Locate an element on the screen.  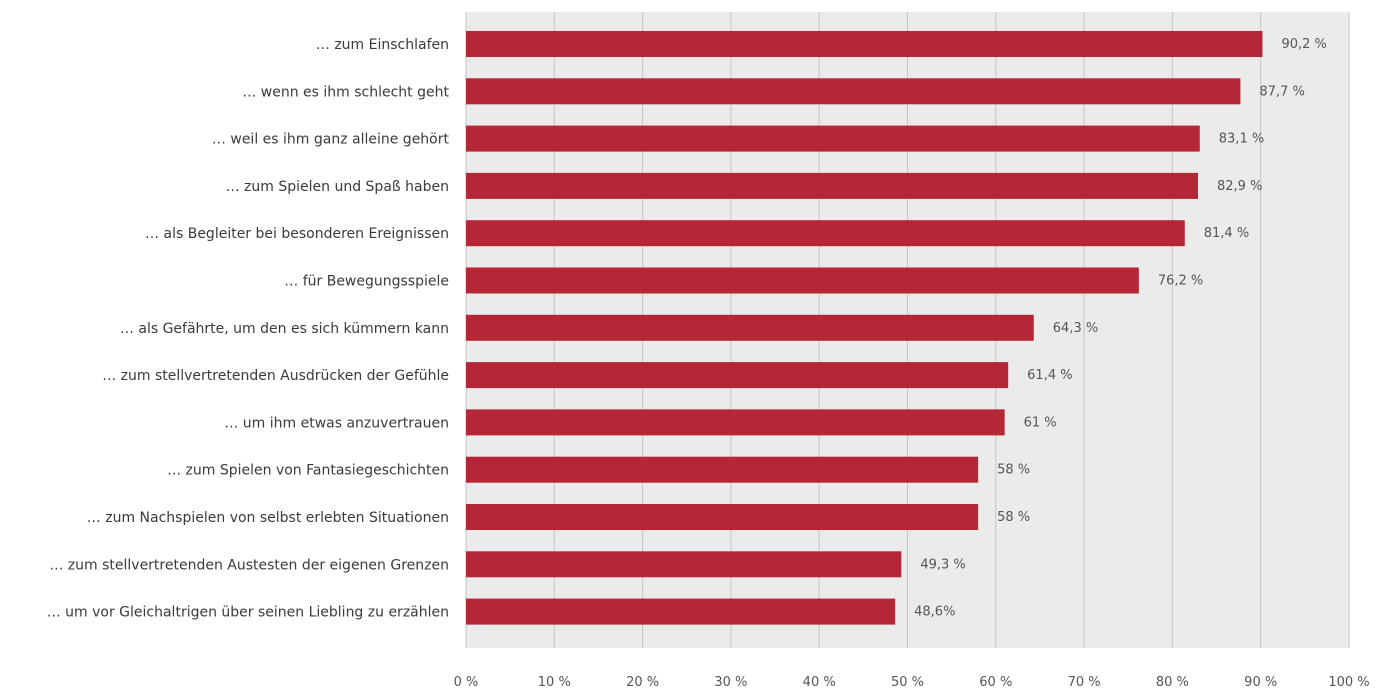
x-tick-label: 60 % is located at coordinates (995, 682).